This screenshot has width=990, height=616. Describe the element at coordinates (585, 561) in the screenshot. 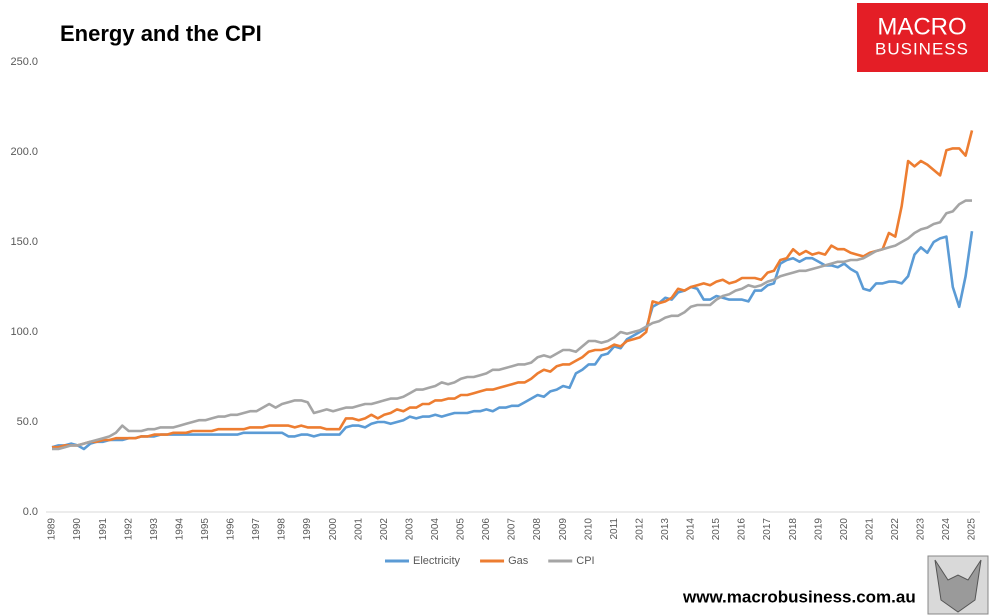

I see `legend-label: CPI` at that location.